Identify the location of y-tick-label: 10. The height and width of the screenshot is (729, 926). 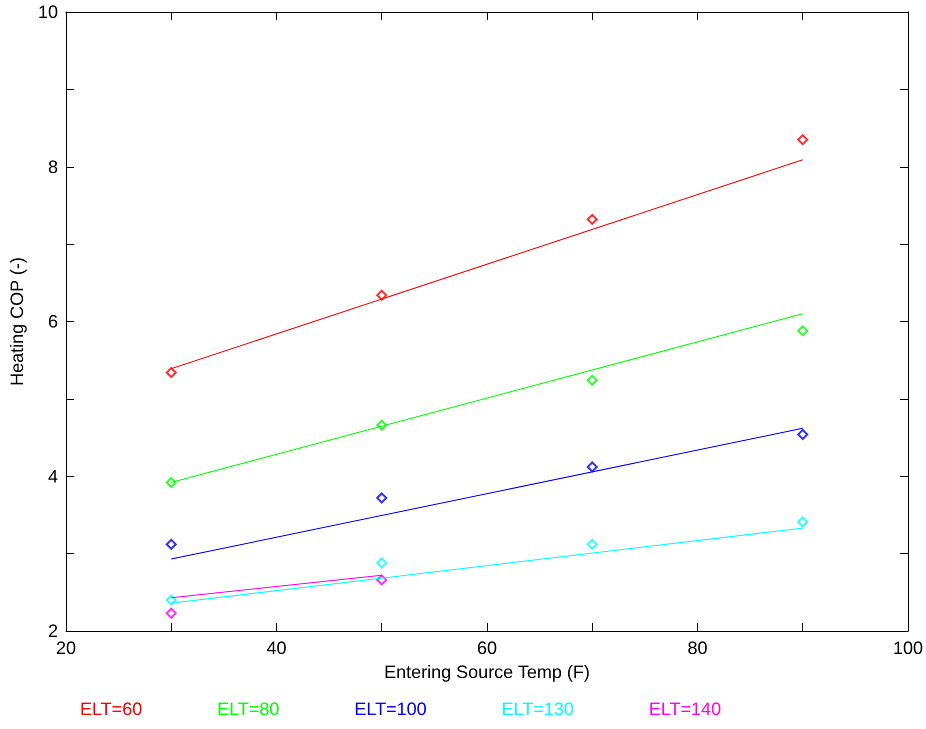
(48, 12).